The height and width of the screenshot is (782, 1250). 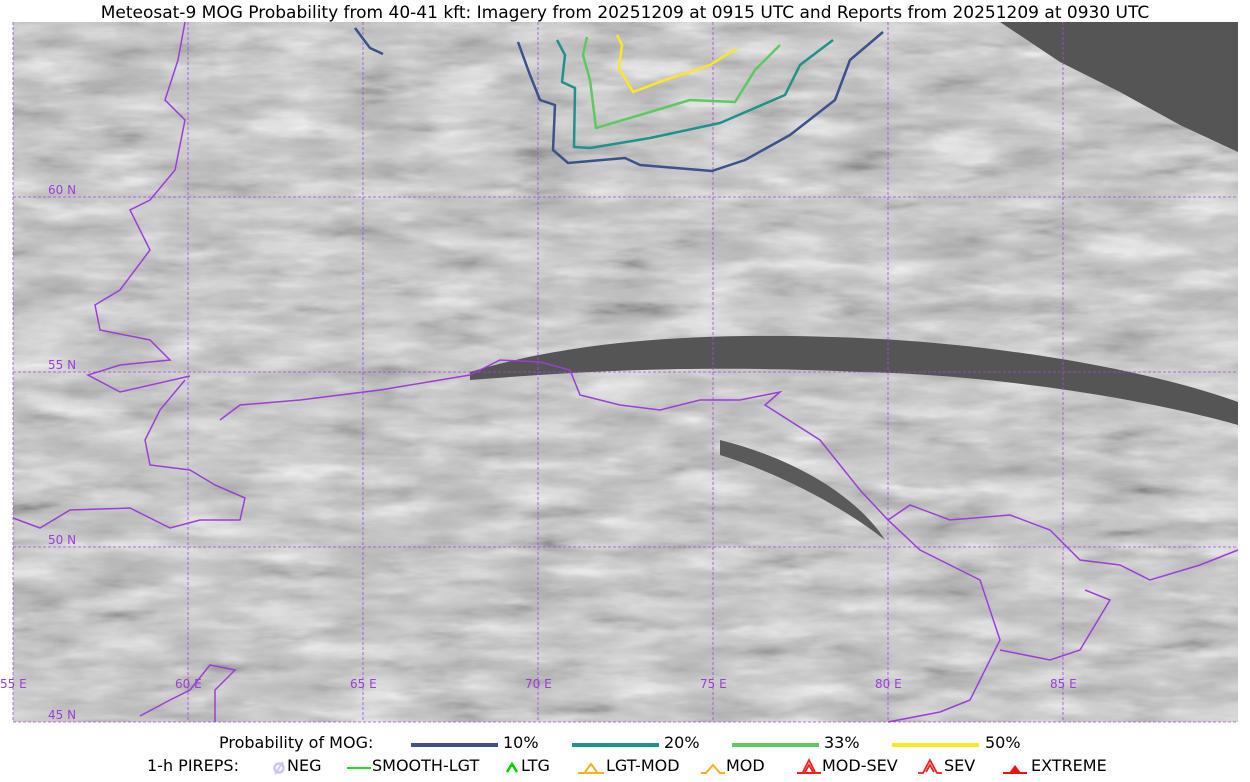 What do you see at coordinates (62, 715) in the screenshot?
I see `lat-label: 45 N` at bounding box center [62, 715].